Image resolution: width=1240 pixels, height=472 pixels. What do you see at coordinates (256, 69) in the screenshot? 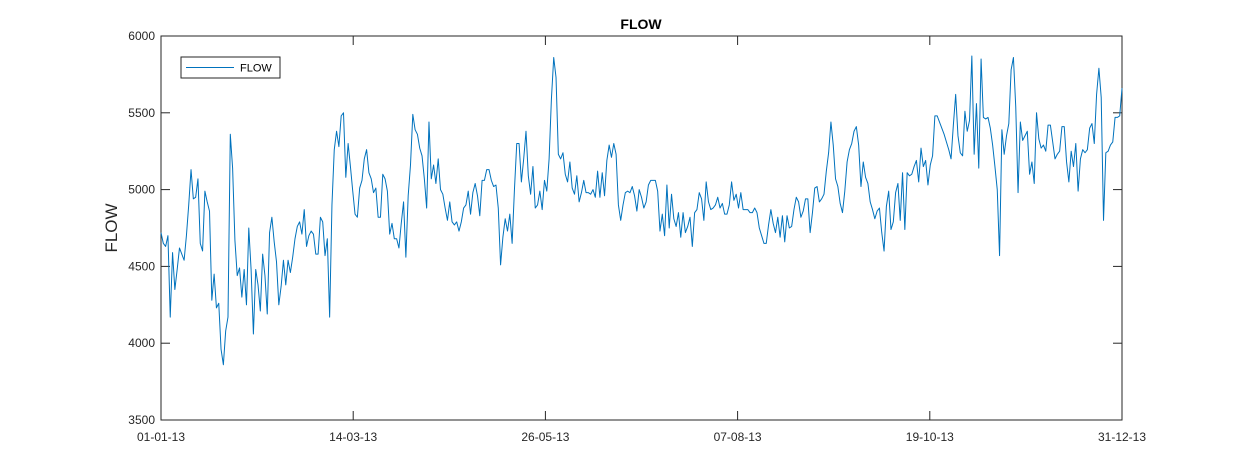
I see `legend-label: FLOW` at bounding box center [256, 69].